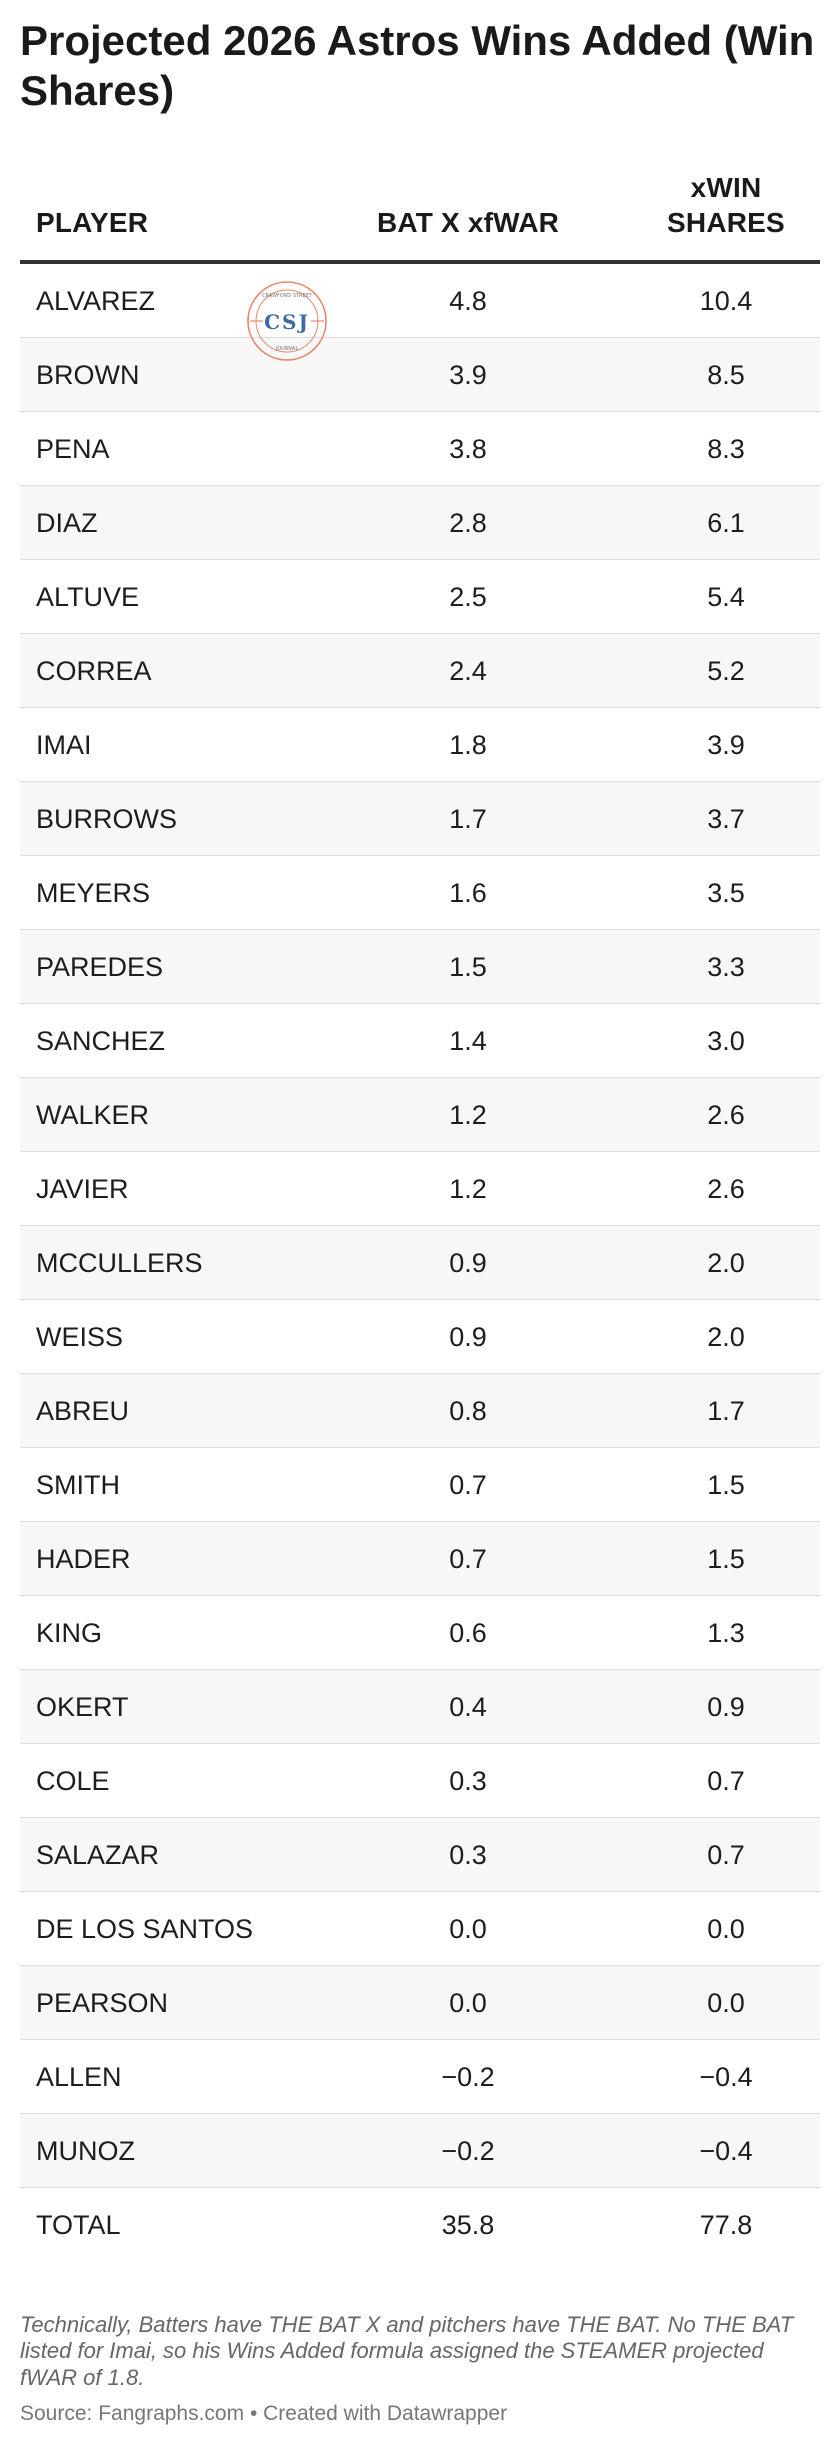  I want to click on cell-player: SANCHEZ, so click(101, 1041).